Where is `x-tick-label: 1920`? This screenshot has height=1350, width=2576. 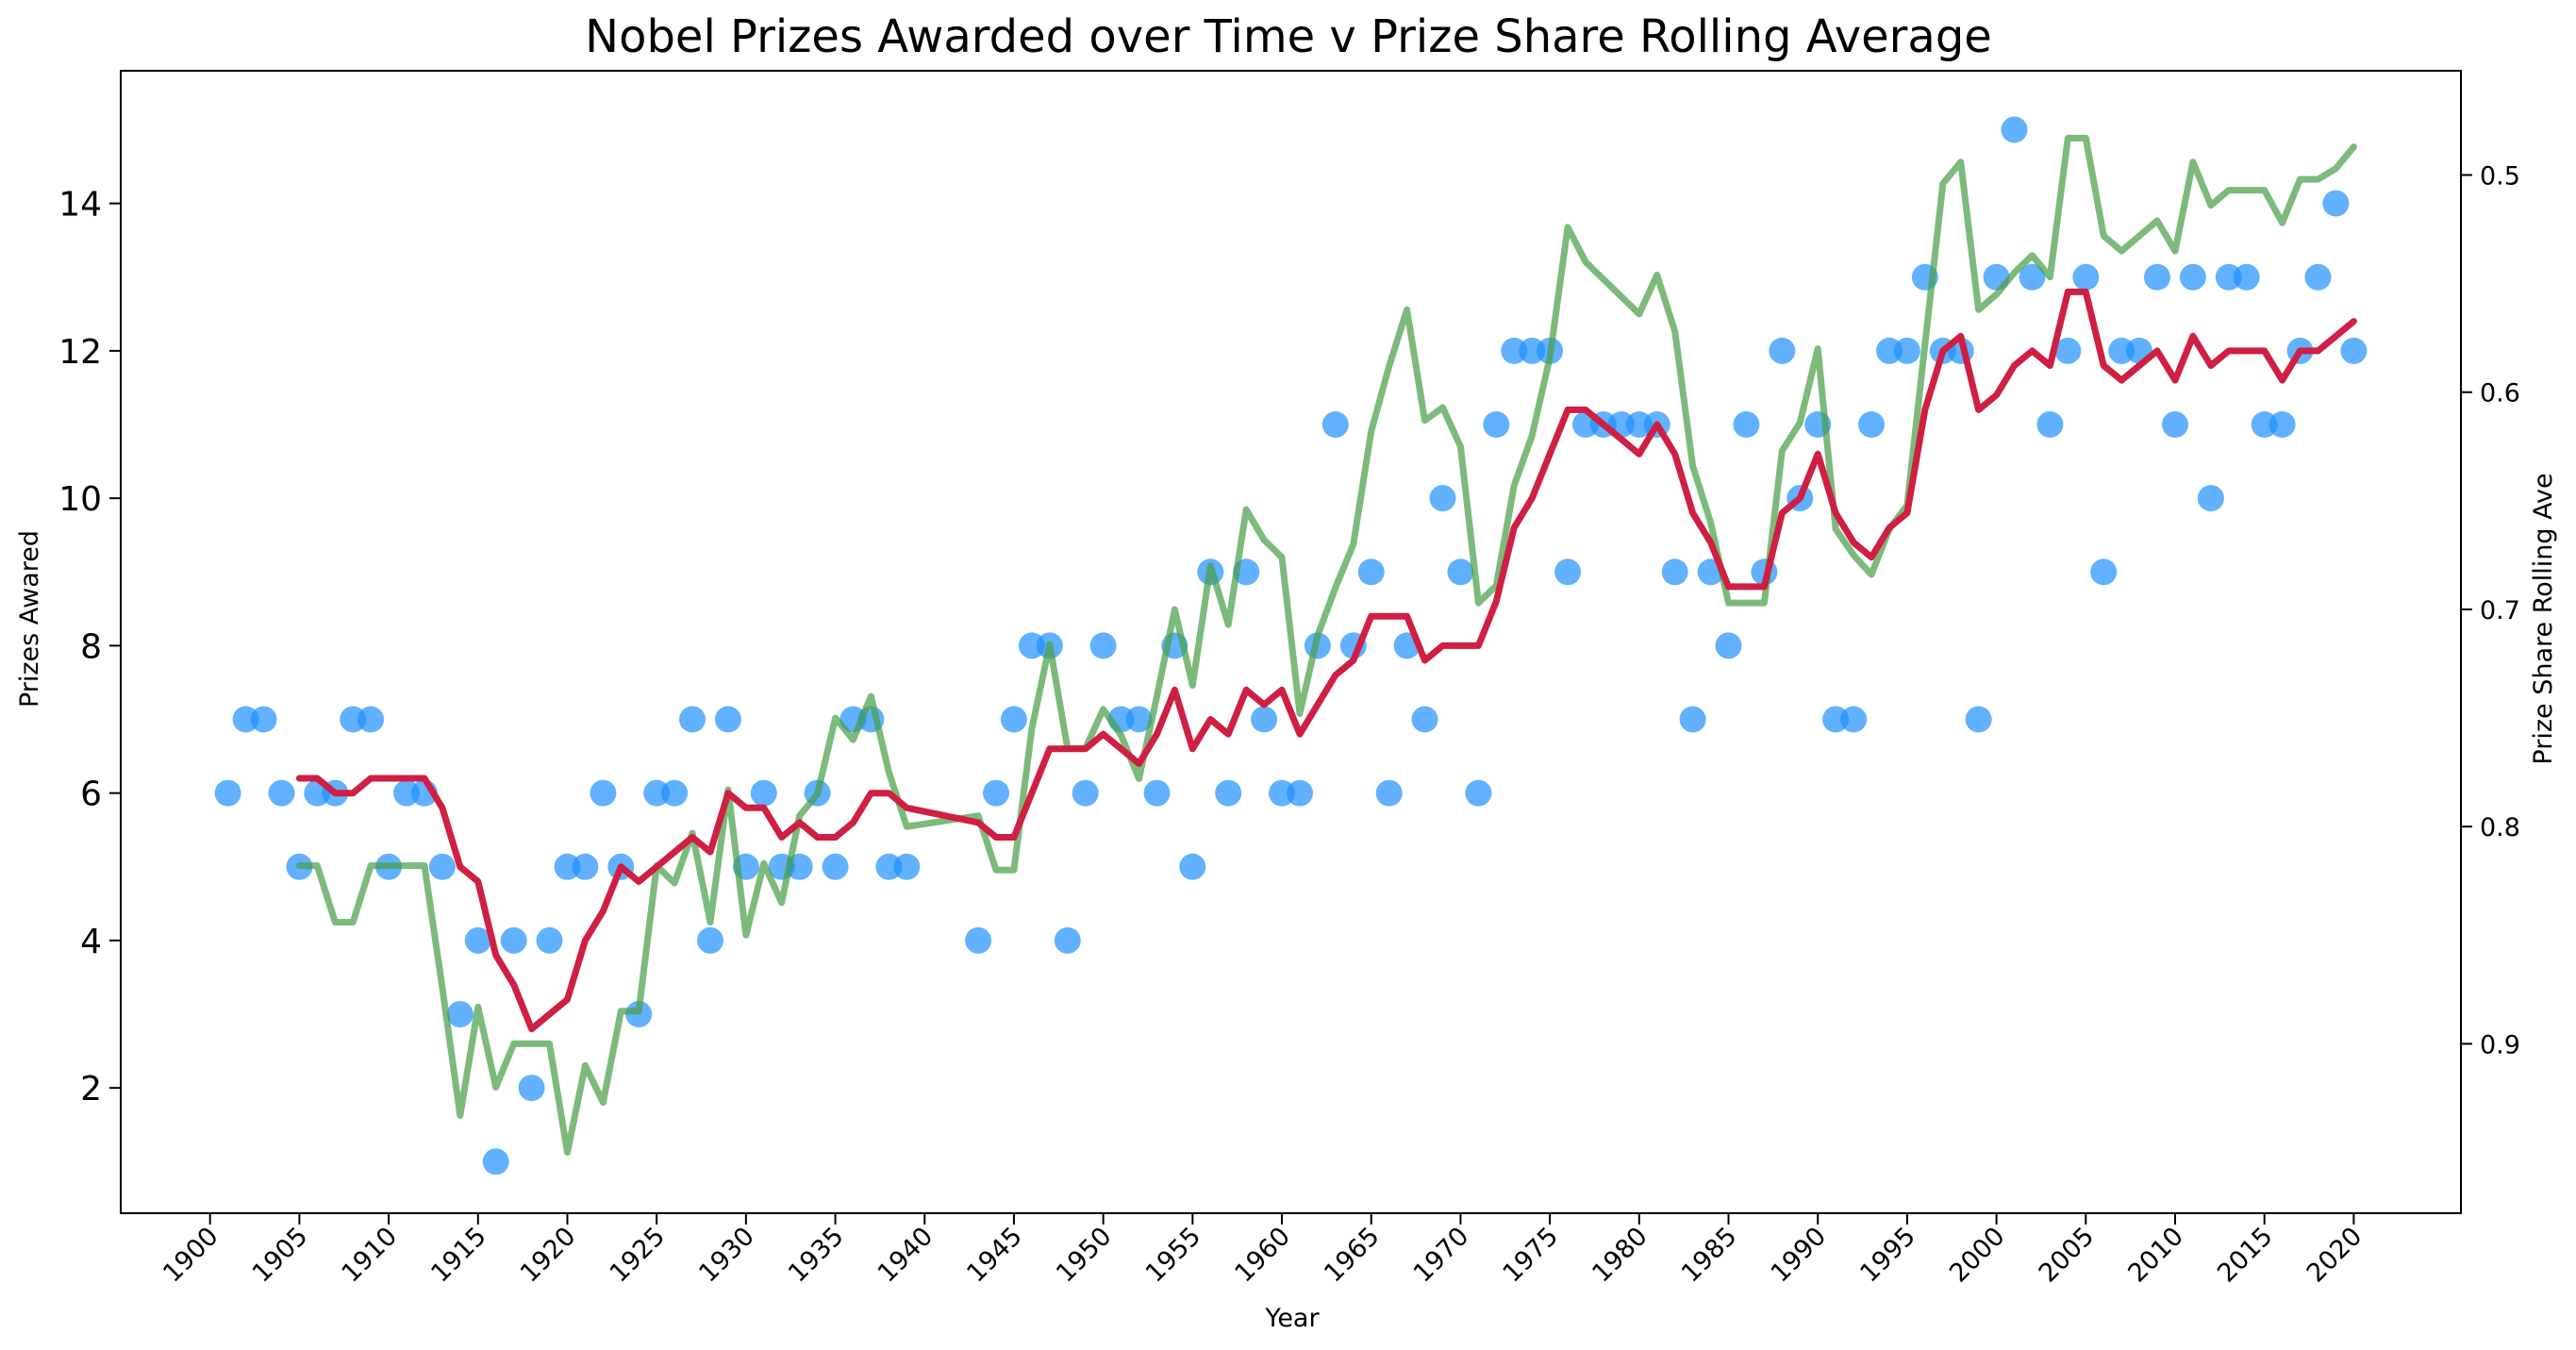 x-tick-label: 1920 is located at coordinates (548, 1256).